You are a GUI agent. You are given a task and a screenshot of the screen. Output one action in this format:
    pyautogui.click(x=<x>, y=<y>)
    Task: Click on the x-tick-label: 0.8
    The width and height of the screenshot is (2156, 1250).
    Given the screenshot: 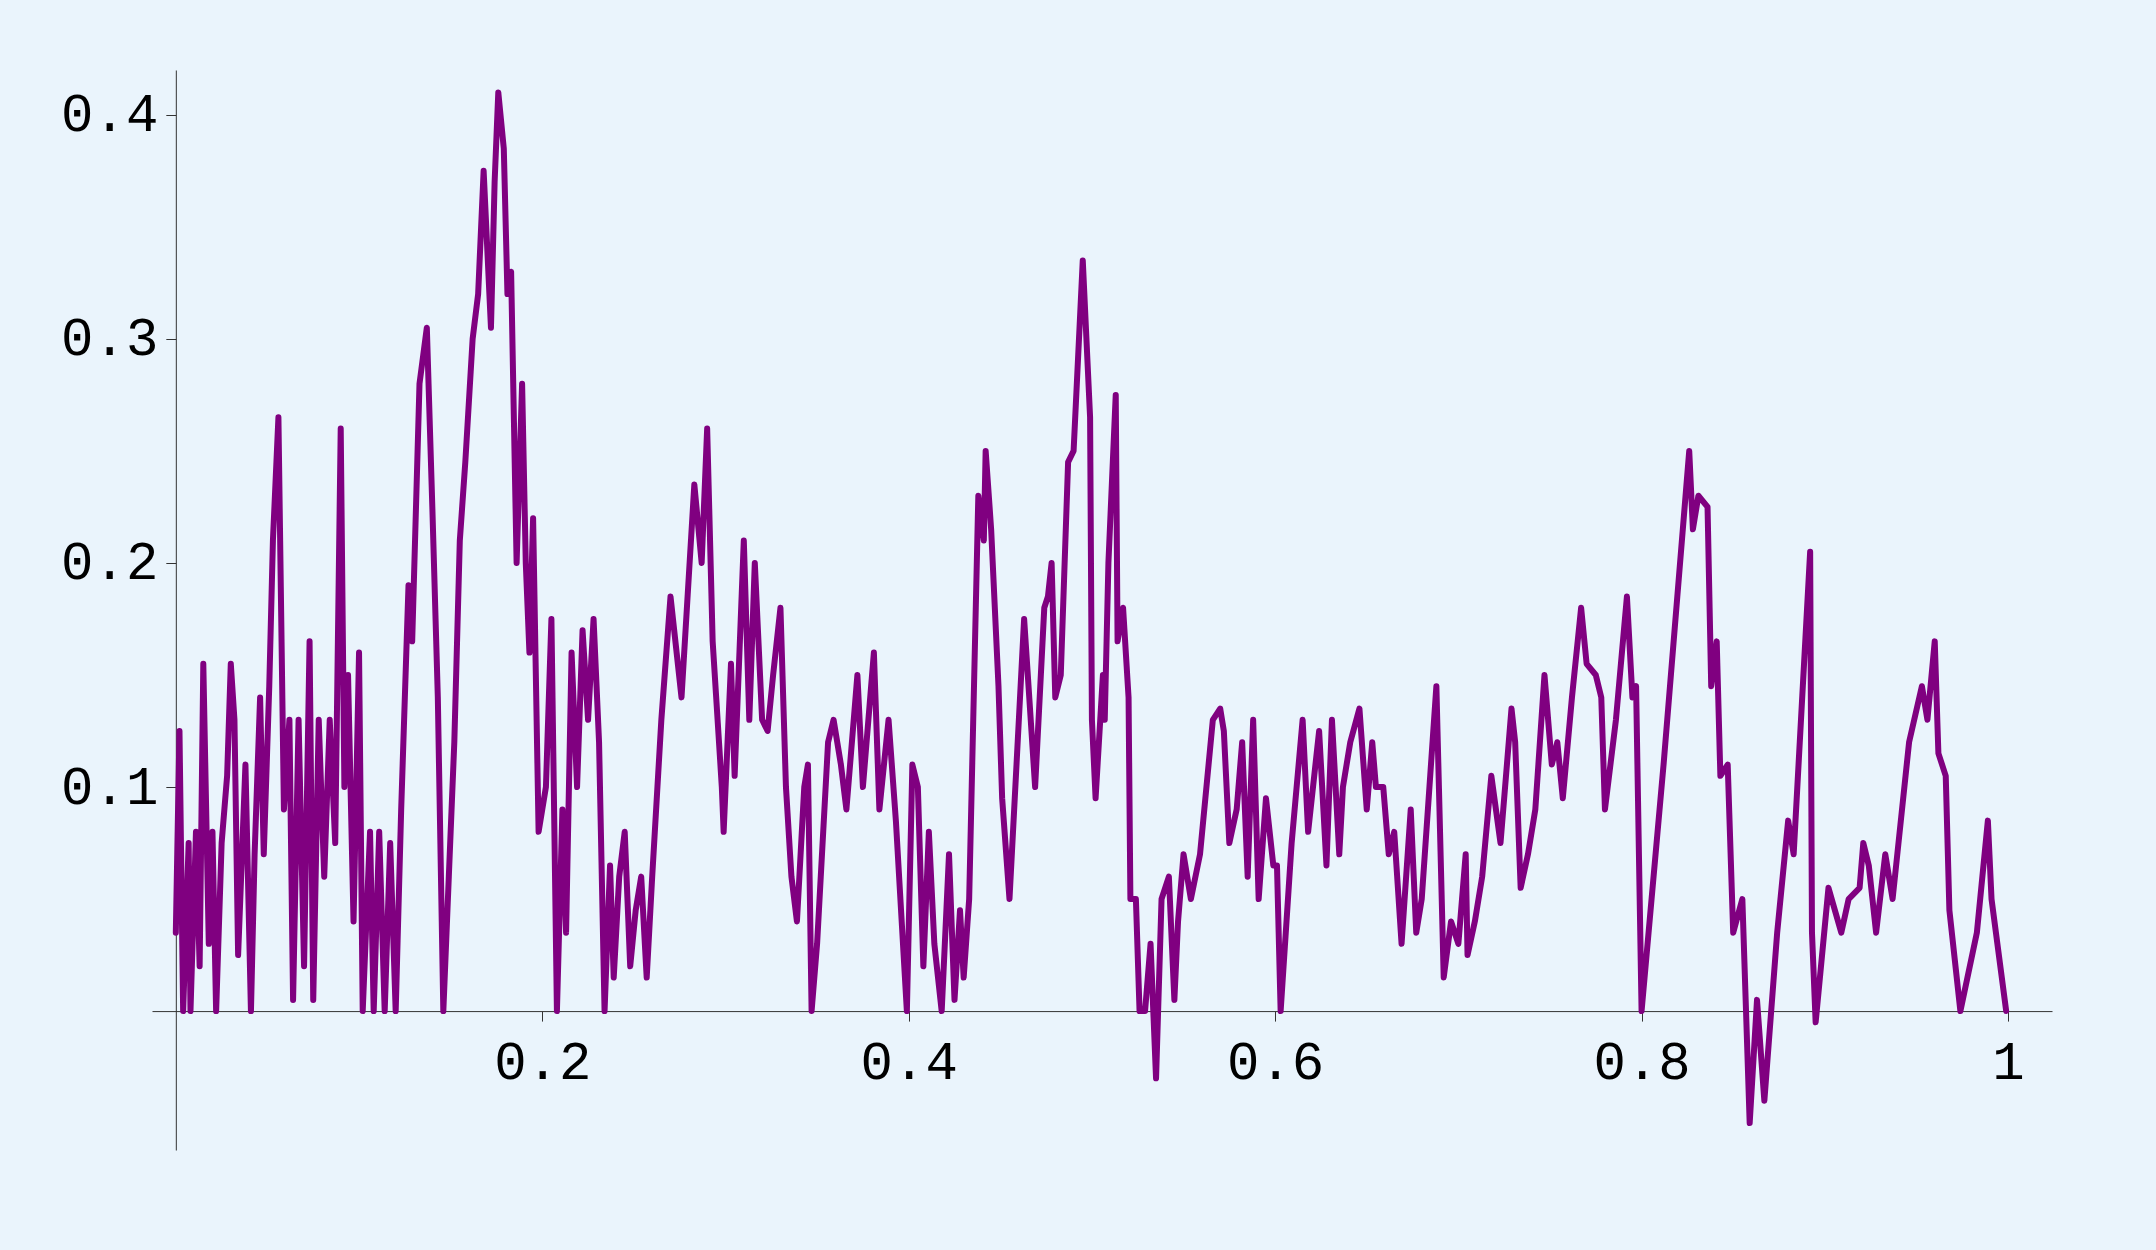 What is the action you would take?
    pyautogui.click(x=1642, y=1064)
    